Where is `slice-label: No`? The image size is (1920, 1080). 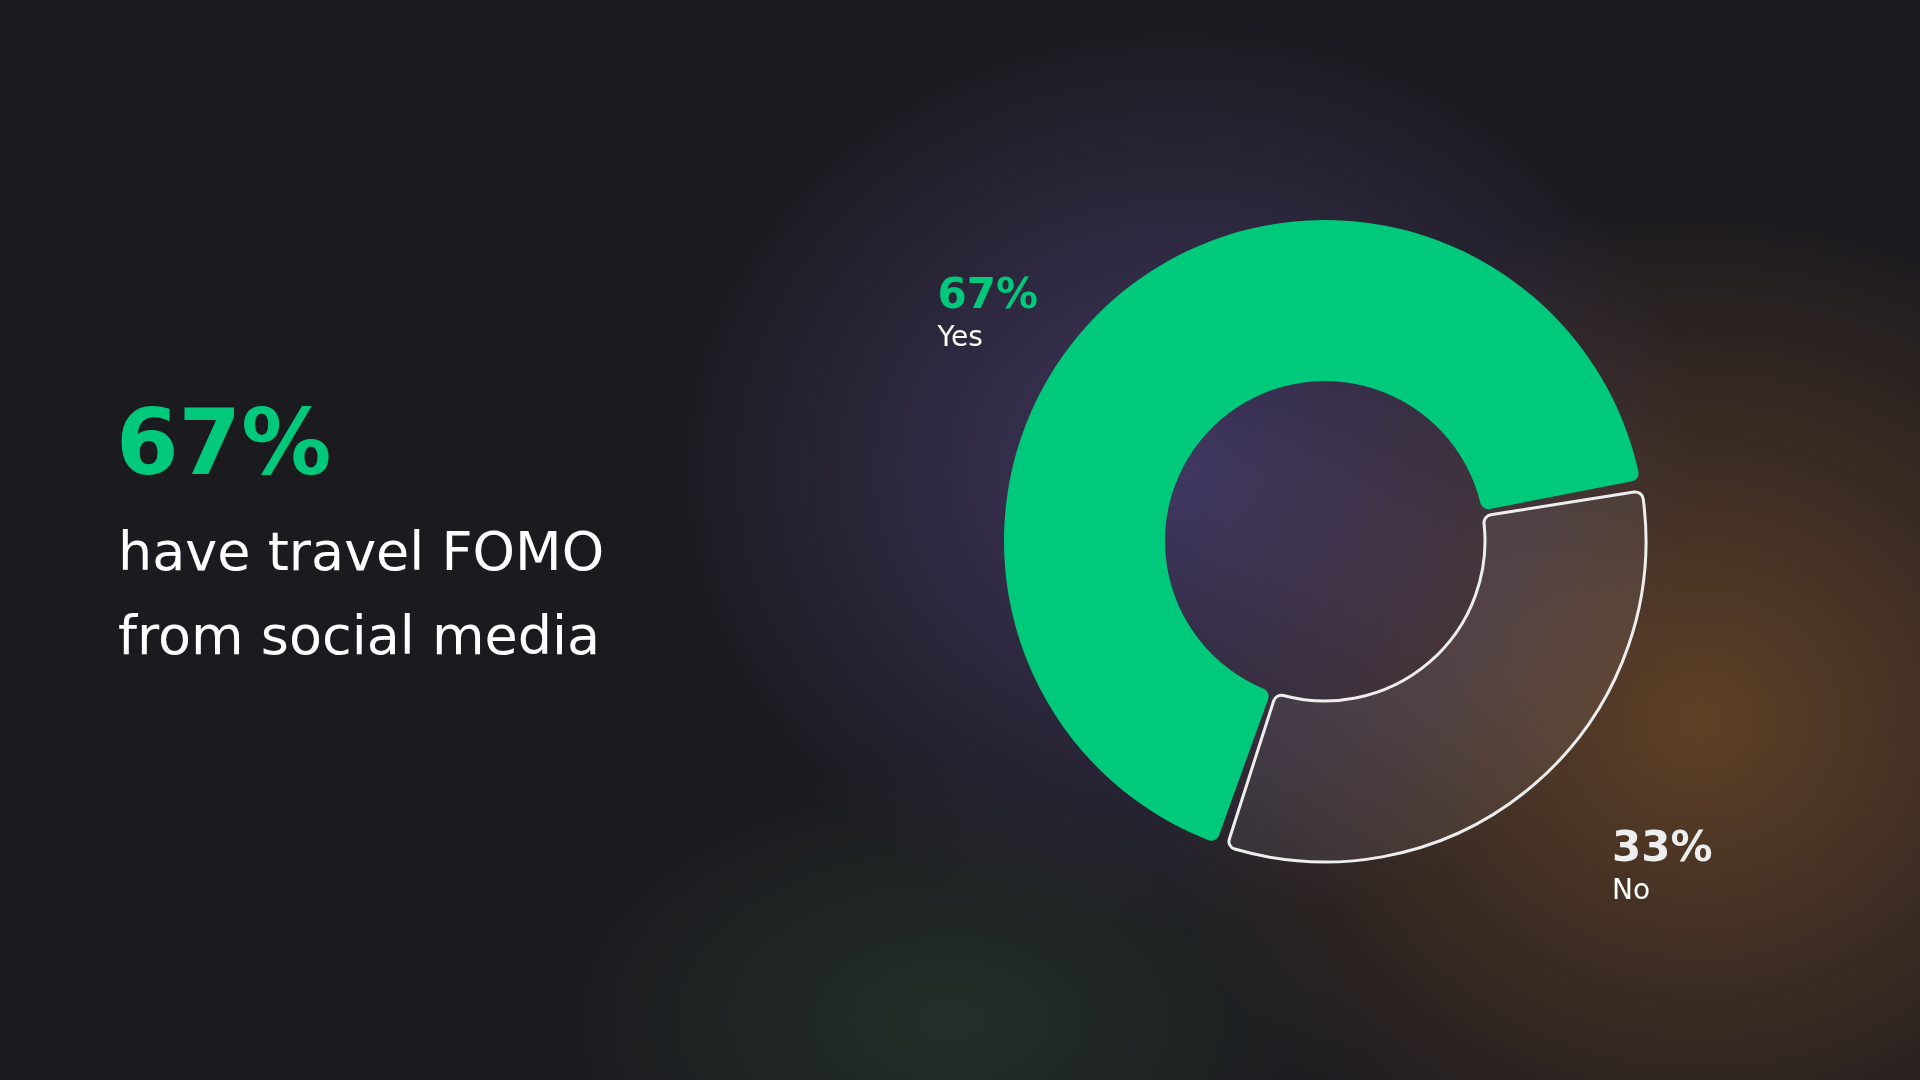
slice-label: No is located at coordinates (1631, 889).